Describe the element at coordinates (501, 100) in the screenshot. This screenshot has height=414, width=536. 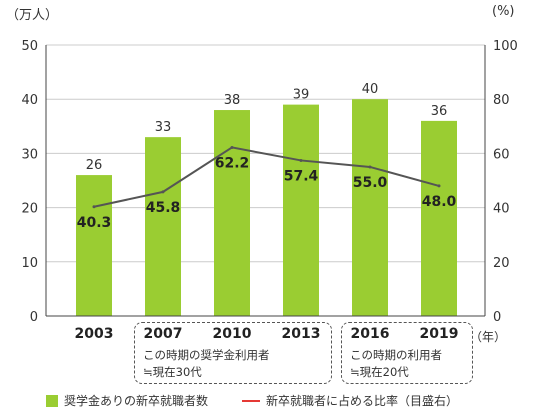
I see `right-tick-label: 80` at that location.